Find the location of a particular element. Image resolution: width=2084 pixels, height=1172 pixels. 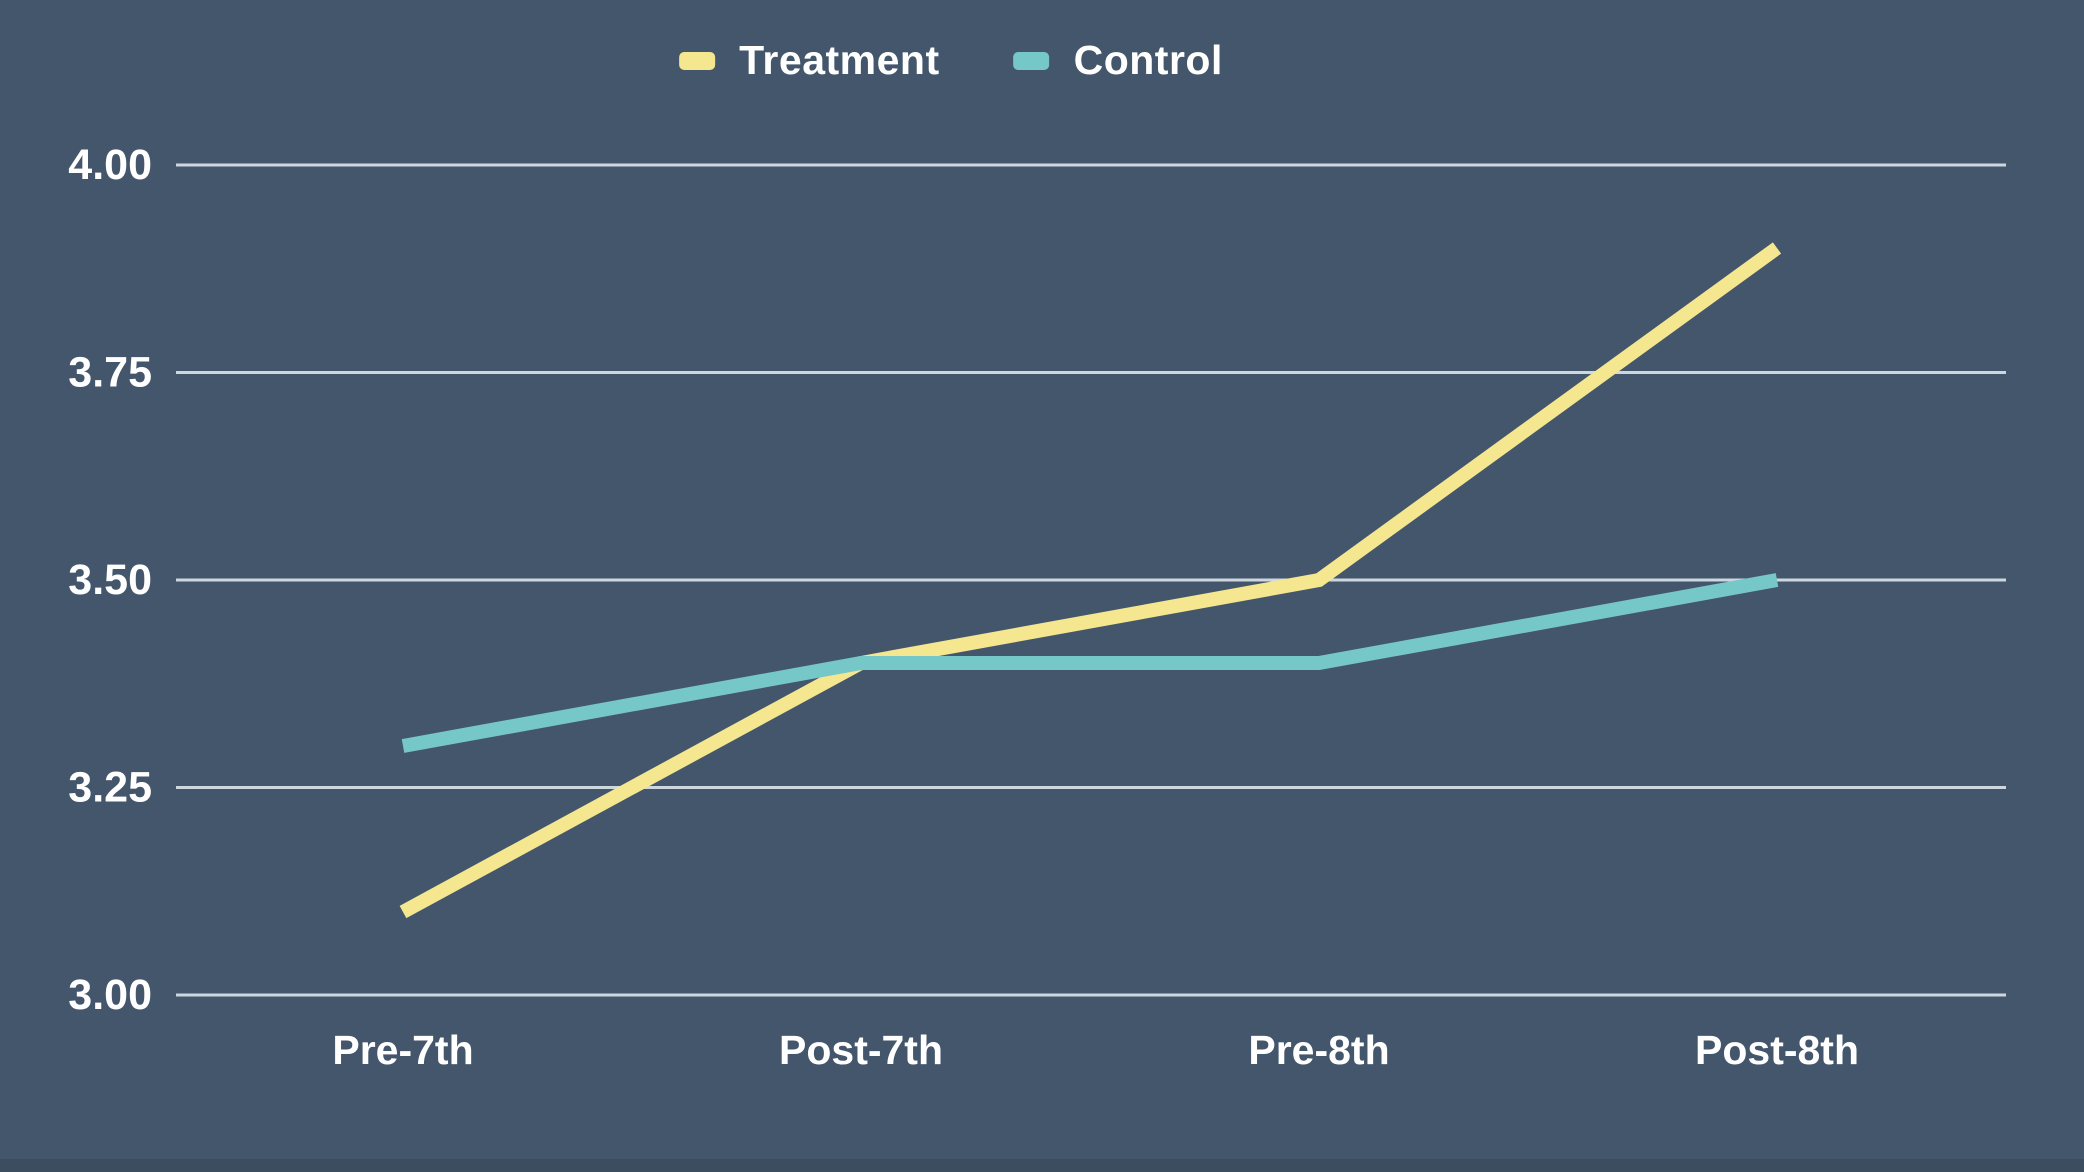

legend-item-treatment: Treatment is located at coordinates (809, 60).